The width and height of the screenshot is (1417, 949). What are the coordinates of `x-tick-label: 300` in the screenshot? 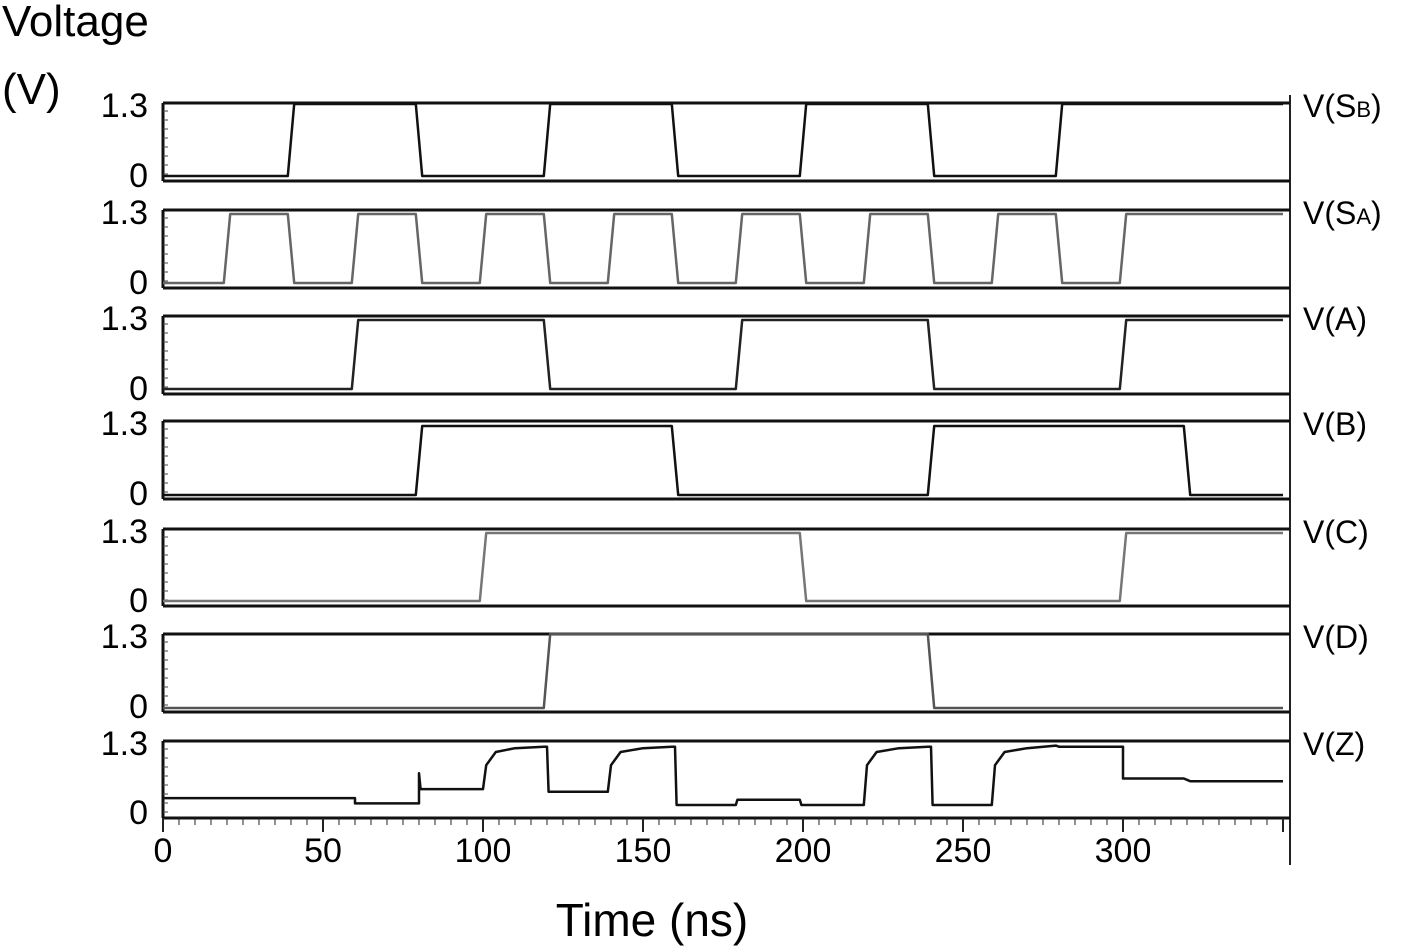 It's located at (1123, 851).